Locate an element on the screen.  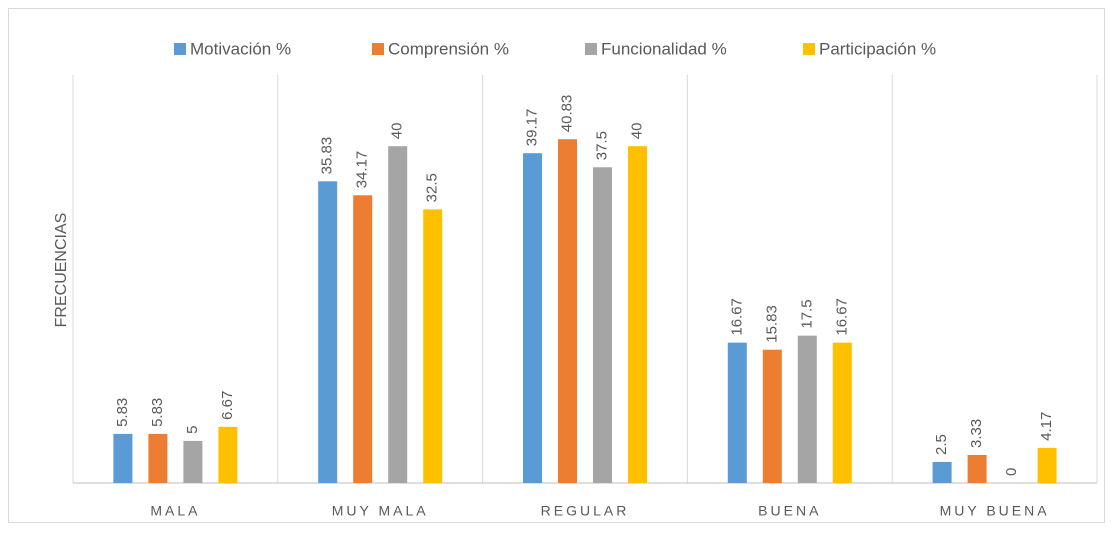
value-label: 2.5 is located at coordinates (941, 444).